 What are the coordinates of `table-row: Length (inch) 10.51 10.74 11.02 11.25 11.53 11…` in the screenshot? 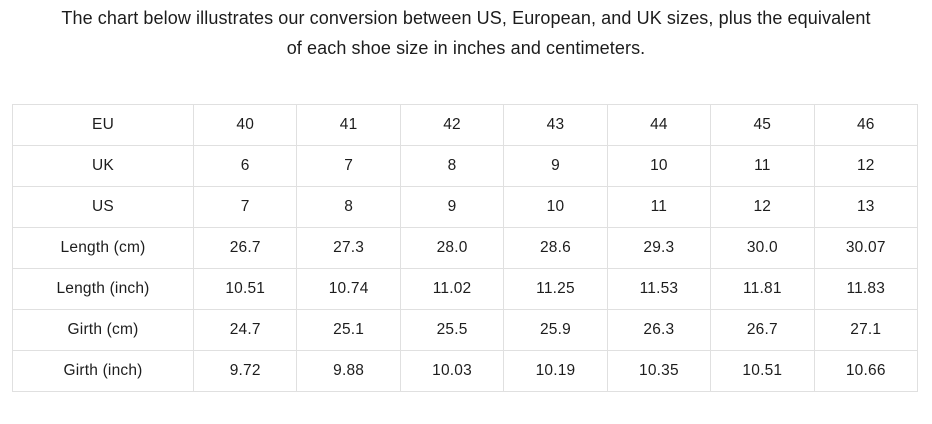 It's located at (465, 289).